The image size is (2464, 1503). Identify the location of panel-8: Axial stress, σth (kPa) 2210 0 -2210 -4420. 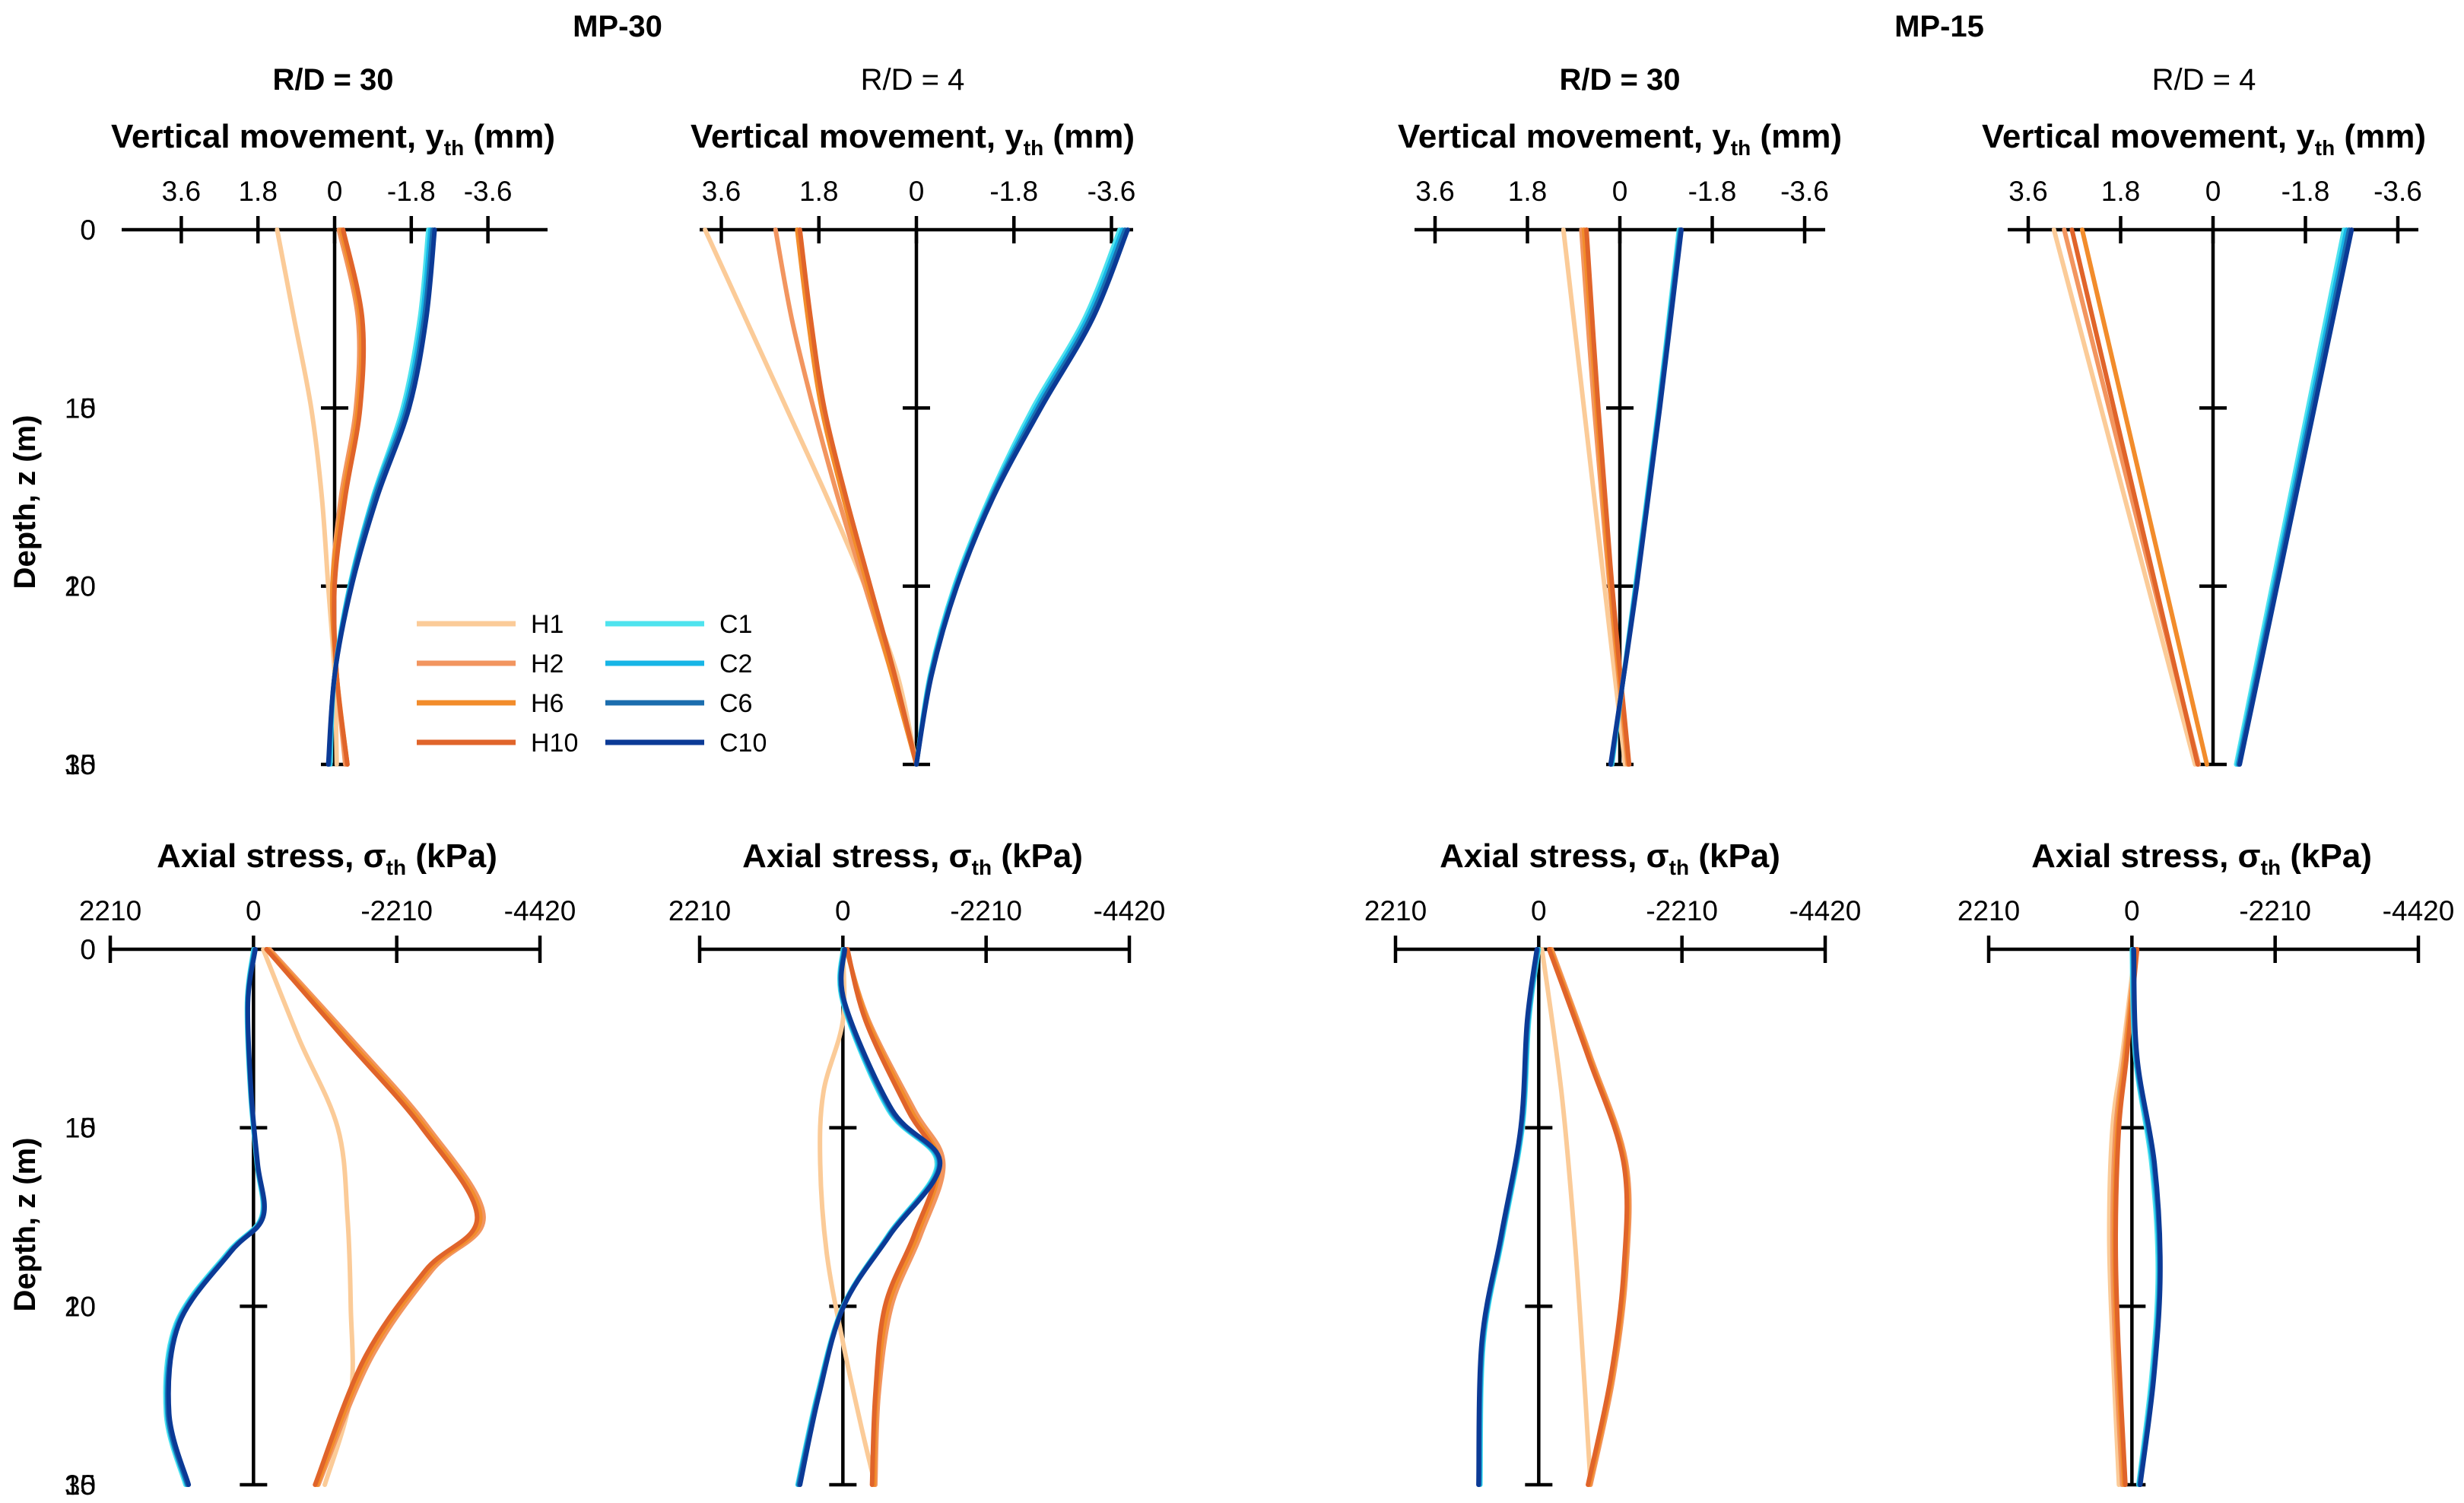
(2206, 1162).